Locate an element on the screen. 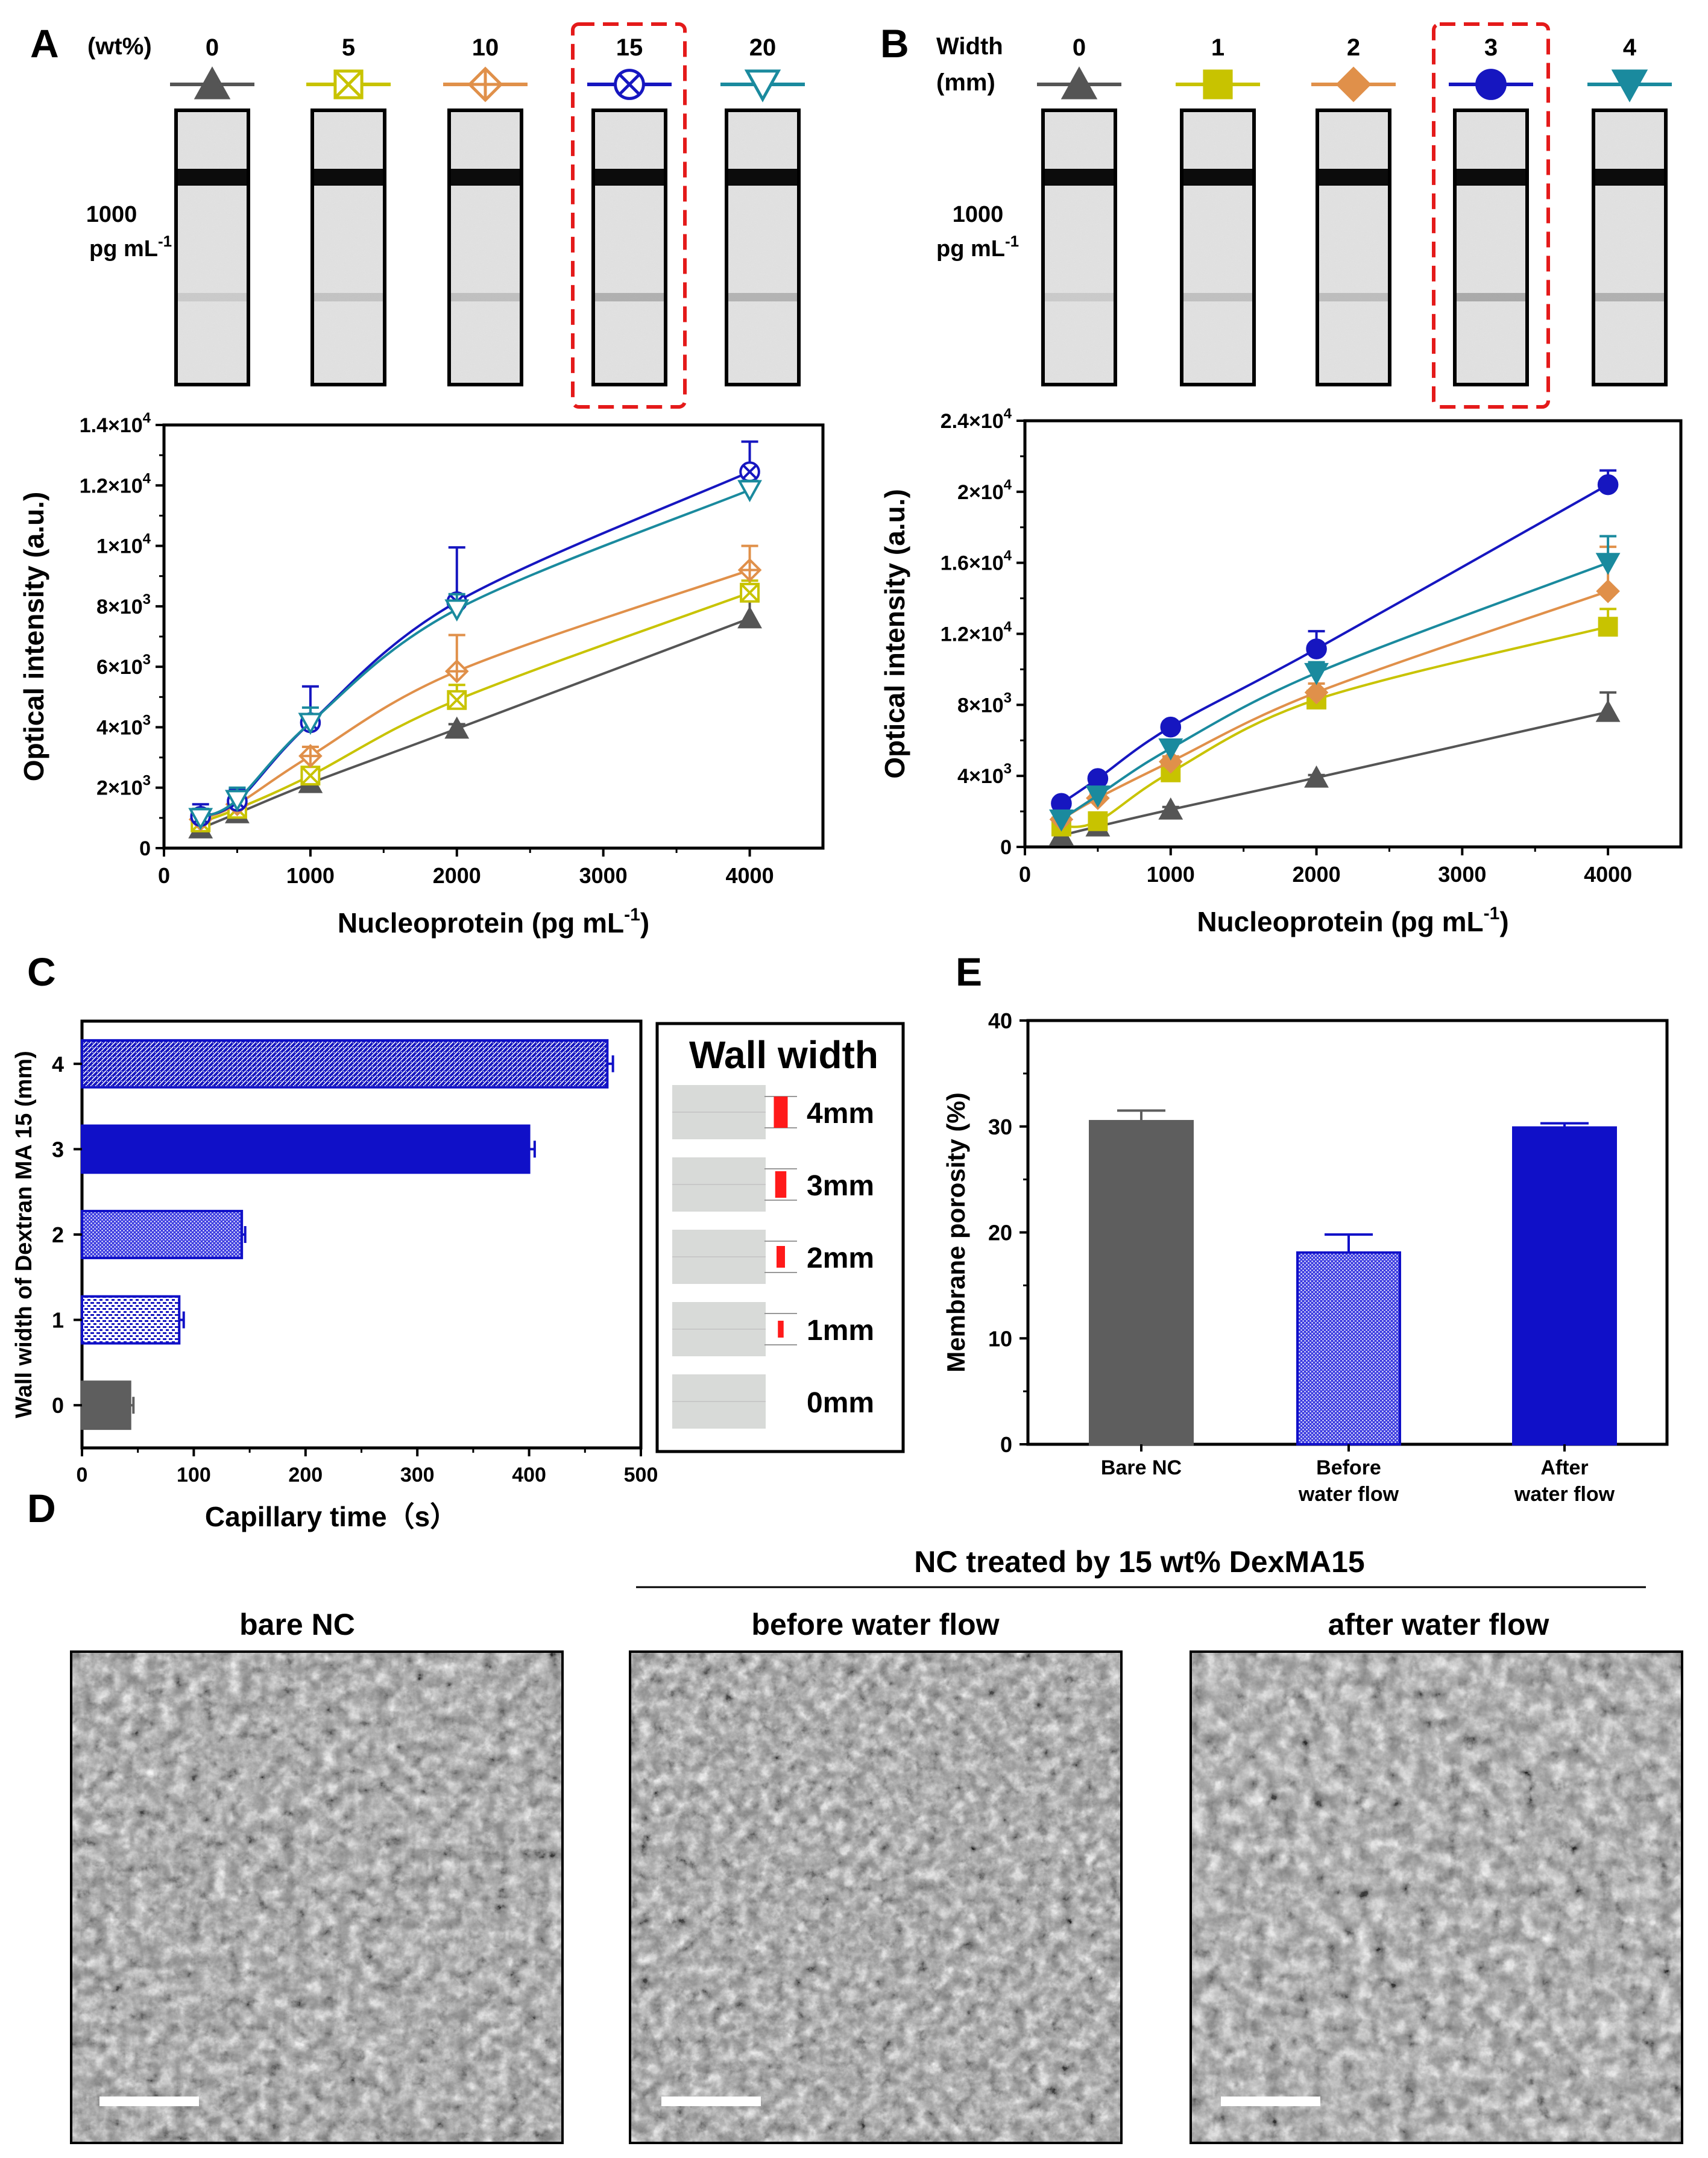 Image resolution: width=1708 pixels, height=2158 pixels. panel-b-strip-label-unit: pg mL-1 is located at coordinates (977, 247).